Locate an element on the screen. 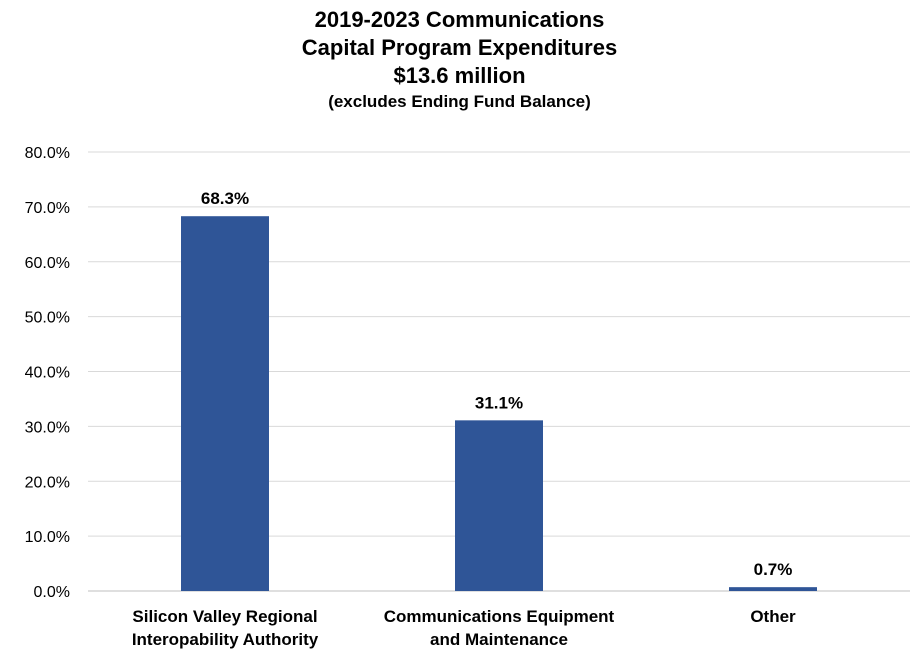  data-label: 0.7% is located at coordinates (773, 569).